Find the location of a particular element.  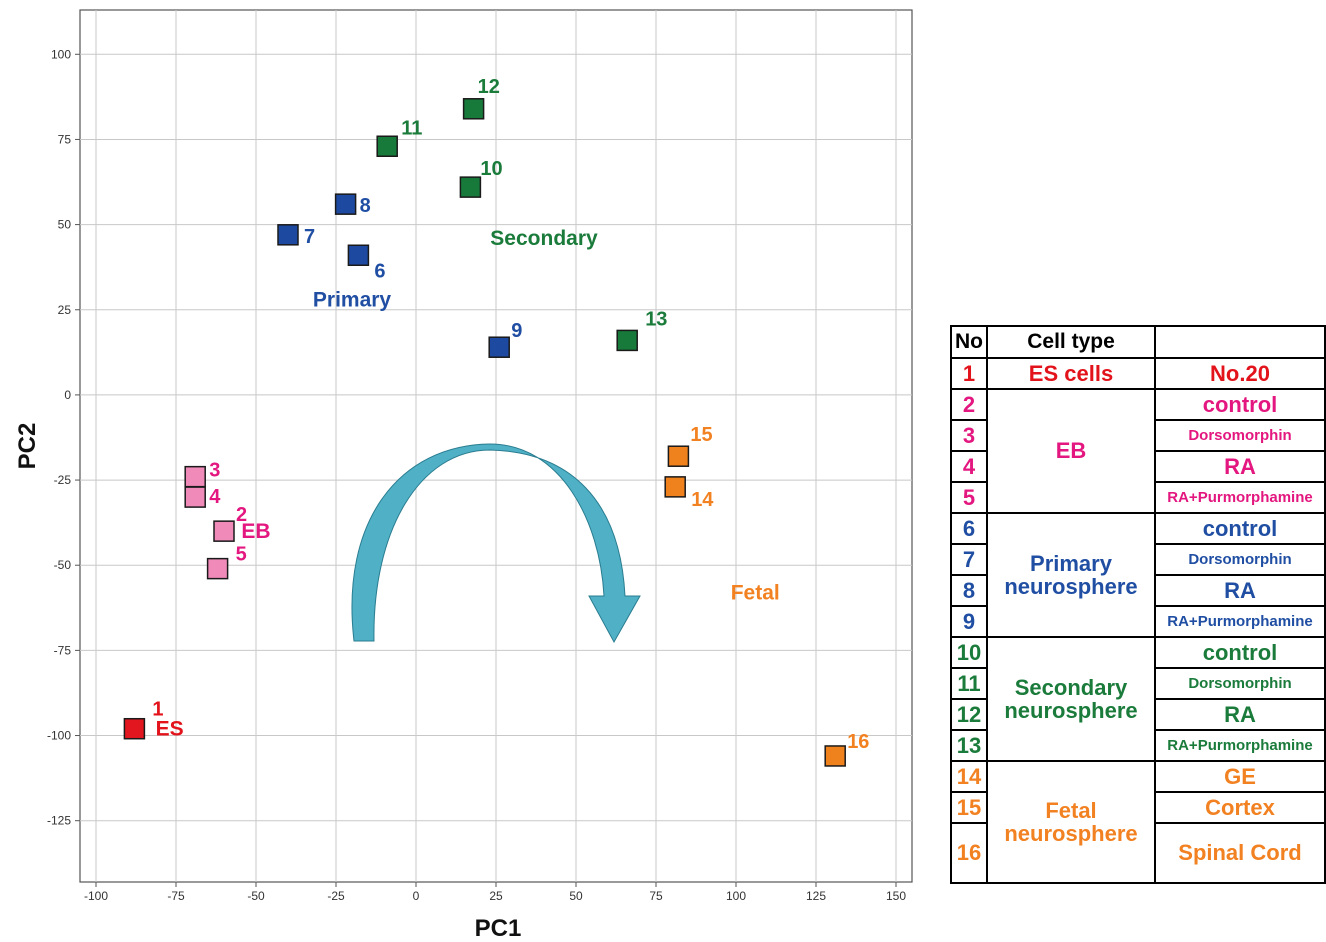

legend-no: 3 is located at coordinates (969, 435).